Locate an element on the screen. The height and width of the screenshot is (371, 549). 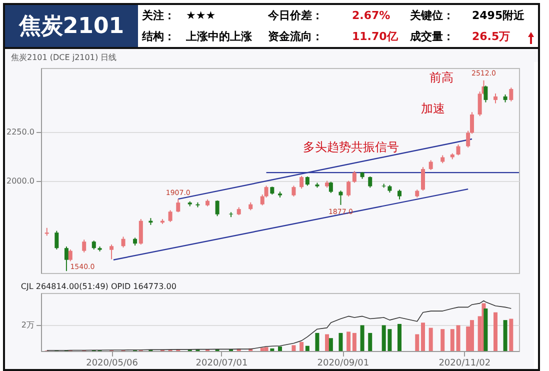
text: 资金流向： is located at coordinates (296, 36).